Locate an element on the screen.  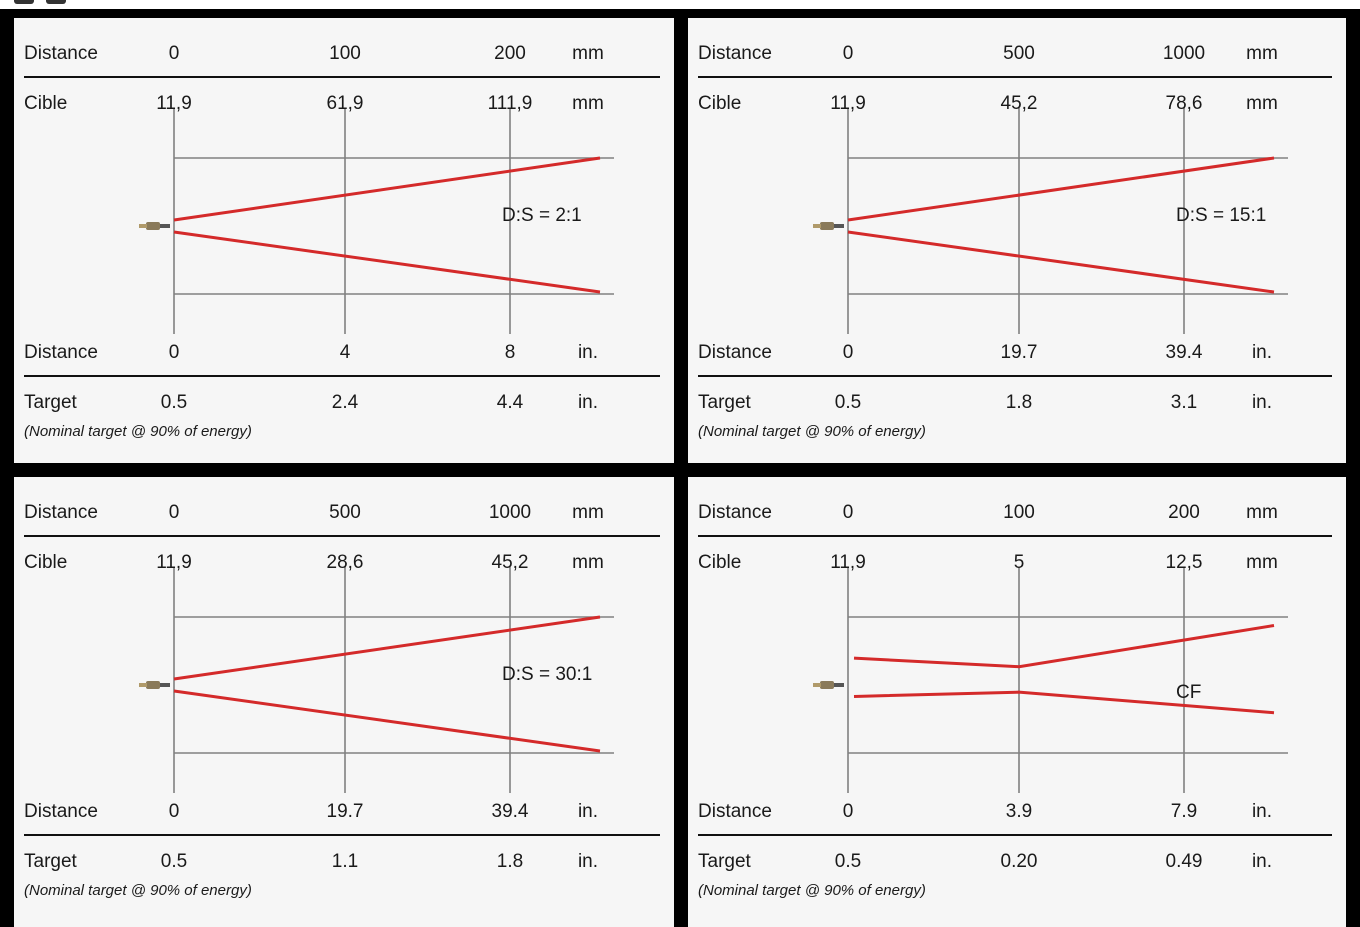
target-in-row-value: 0.20 is located at coordinates (1019, 861).